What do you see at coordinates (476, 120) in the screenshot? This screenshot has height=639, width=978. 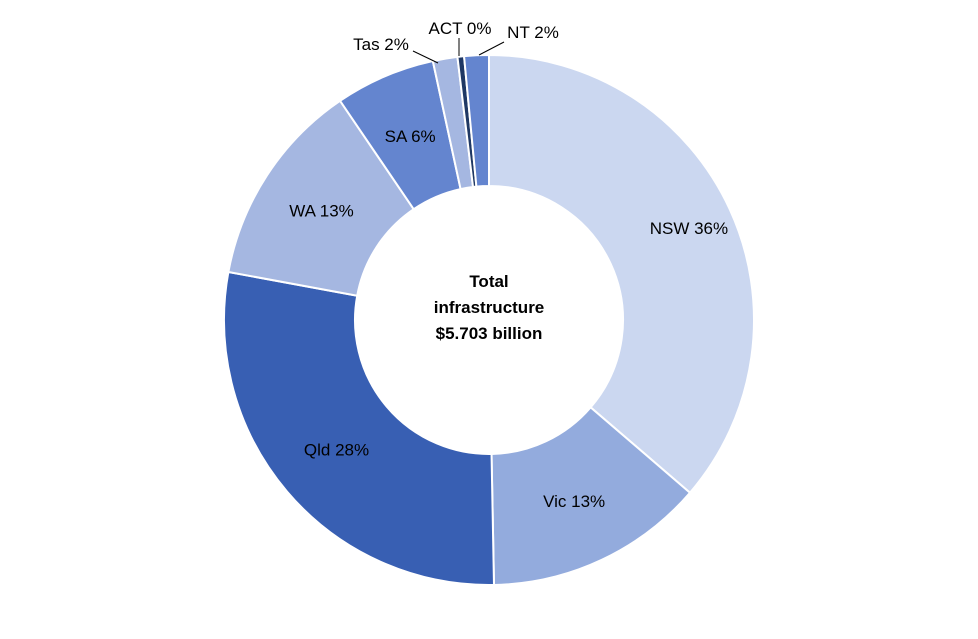 I see `slice-nt` at bounding box center [476, 120].